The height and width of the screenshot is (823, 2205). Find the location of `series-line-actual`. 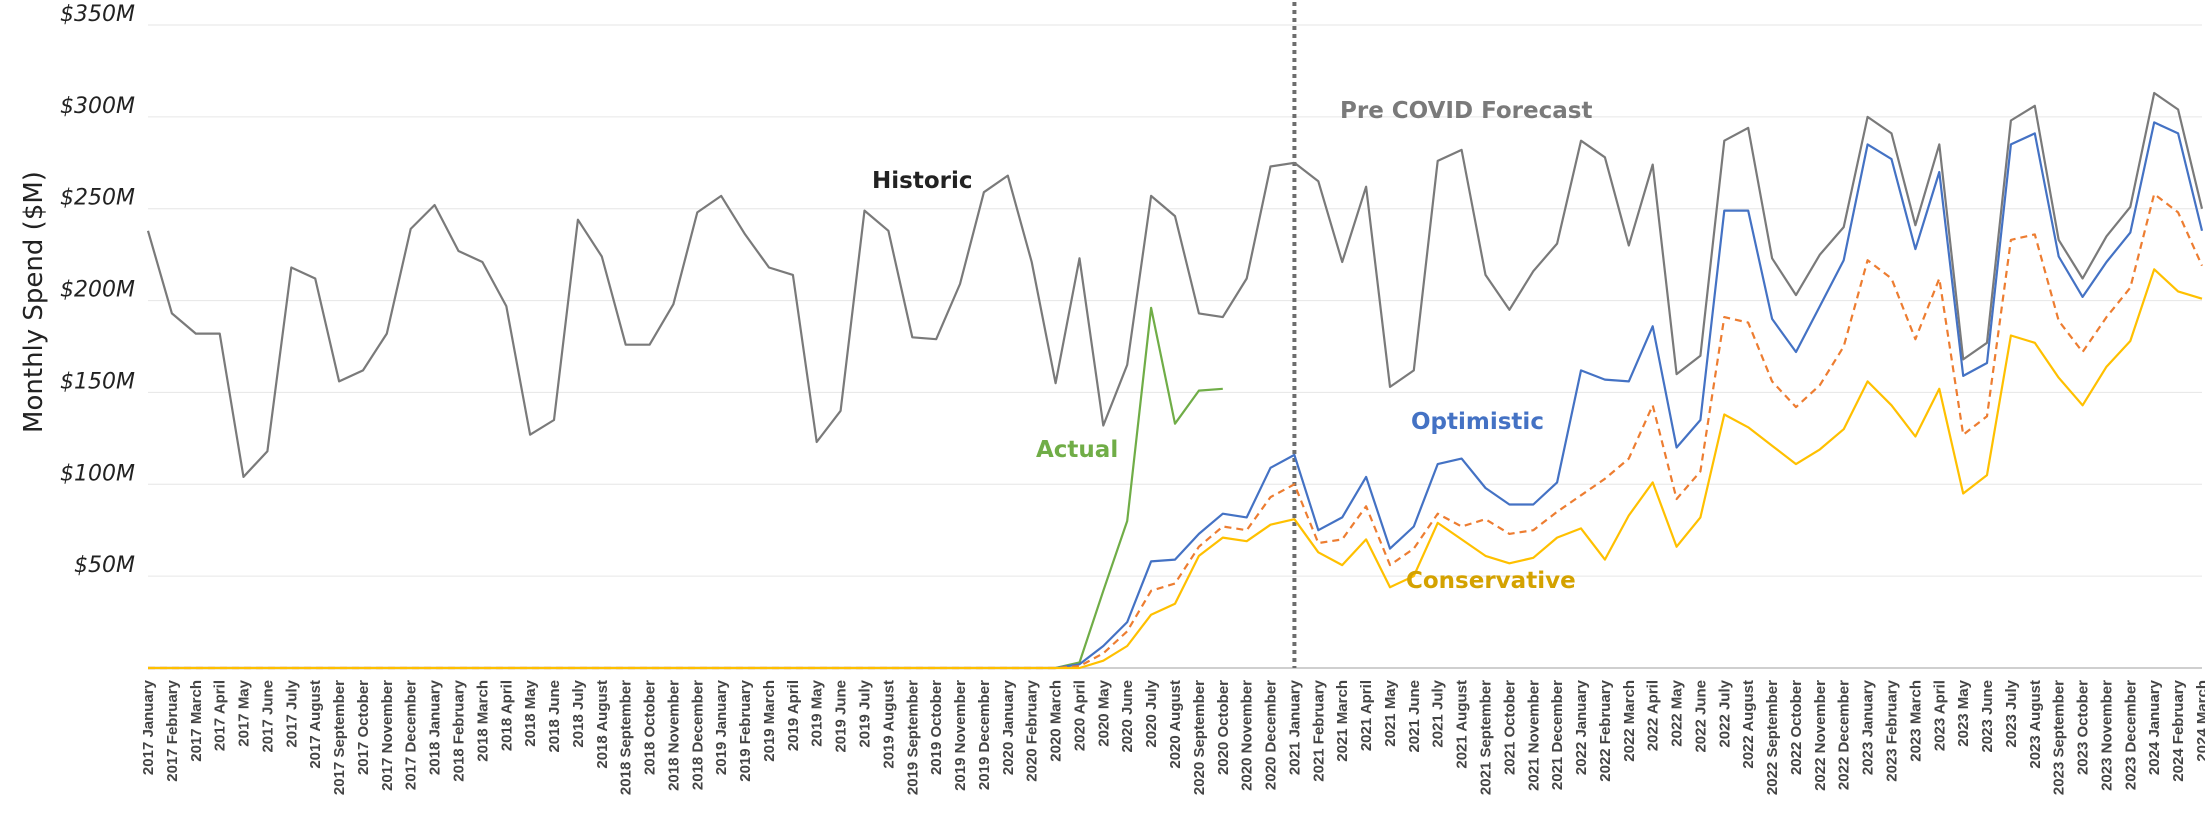

series-line-actual is located at coordinates (1139, 488).